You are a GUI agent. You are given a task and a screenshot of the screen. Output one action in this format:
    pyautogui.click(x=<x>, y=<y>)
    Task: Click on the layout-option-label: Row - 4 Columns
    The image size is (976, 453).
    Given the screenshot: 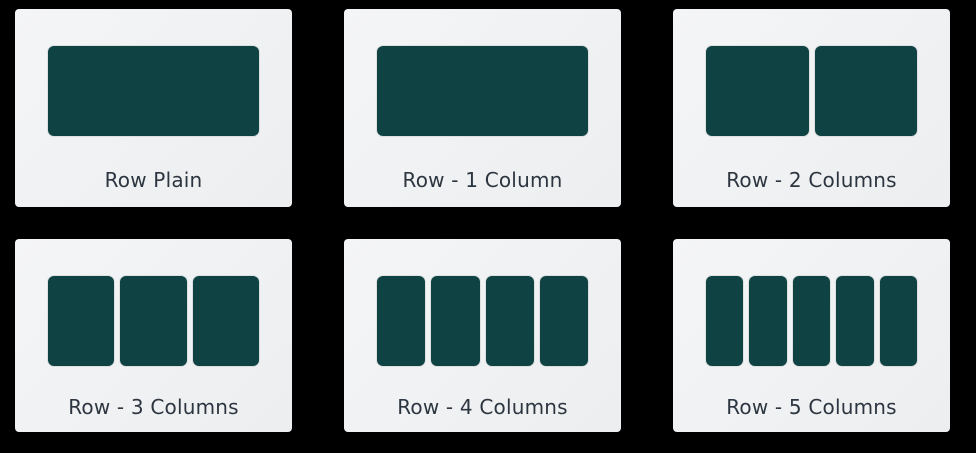 What is the action you would take?
    pyautogui.click(x=482, y=407)
    